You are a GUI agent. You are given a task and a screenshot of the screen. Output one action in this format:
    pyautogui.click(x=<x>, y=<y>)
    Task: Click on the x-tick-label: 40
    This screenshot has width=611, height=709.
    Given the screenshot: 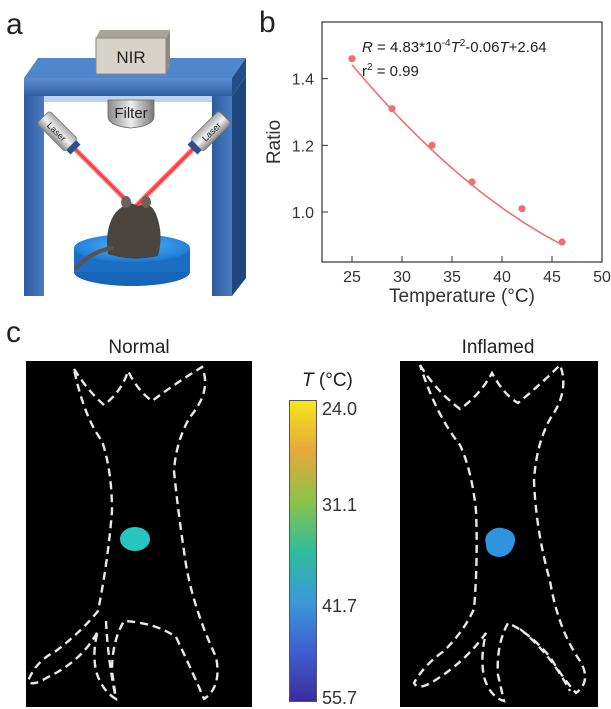 What is the action you would take?
    pyautogui.click(x=502, y=277)
    